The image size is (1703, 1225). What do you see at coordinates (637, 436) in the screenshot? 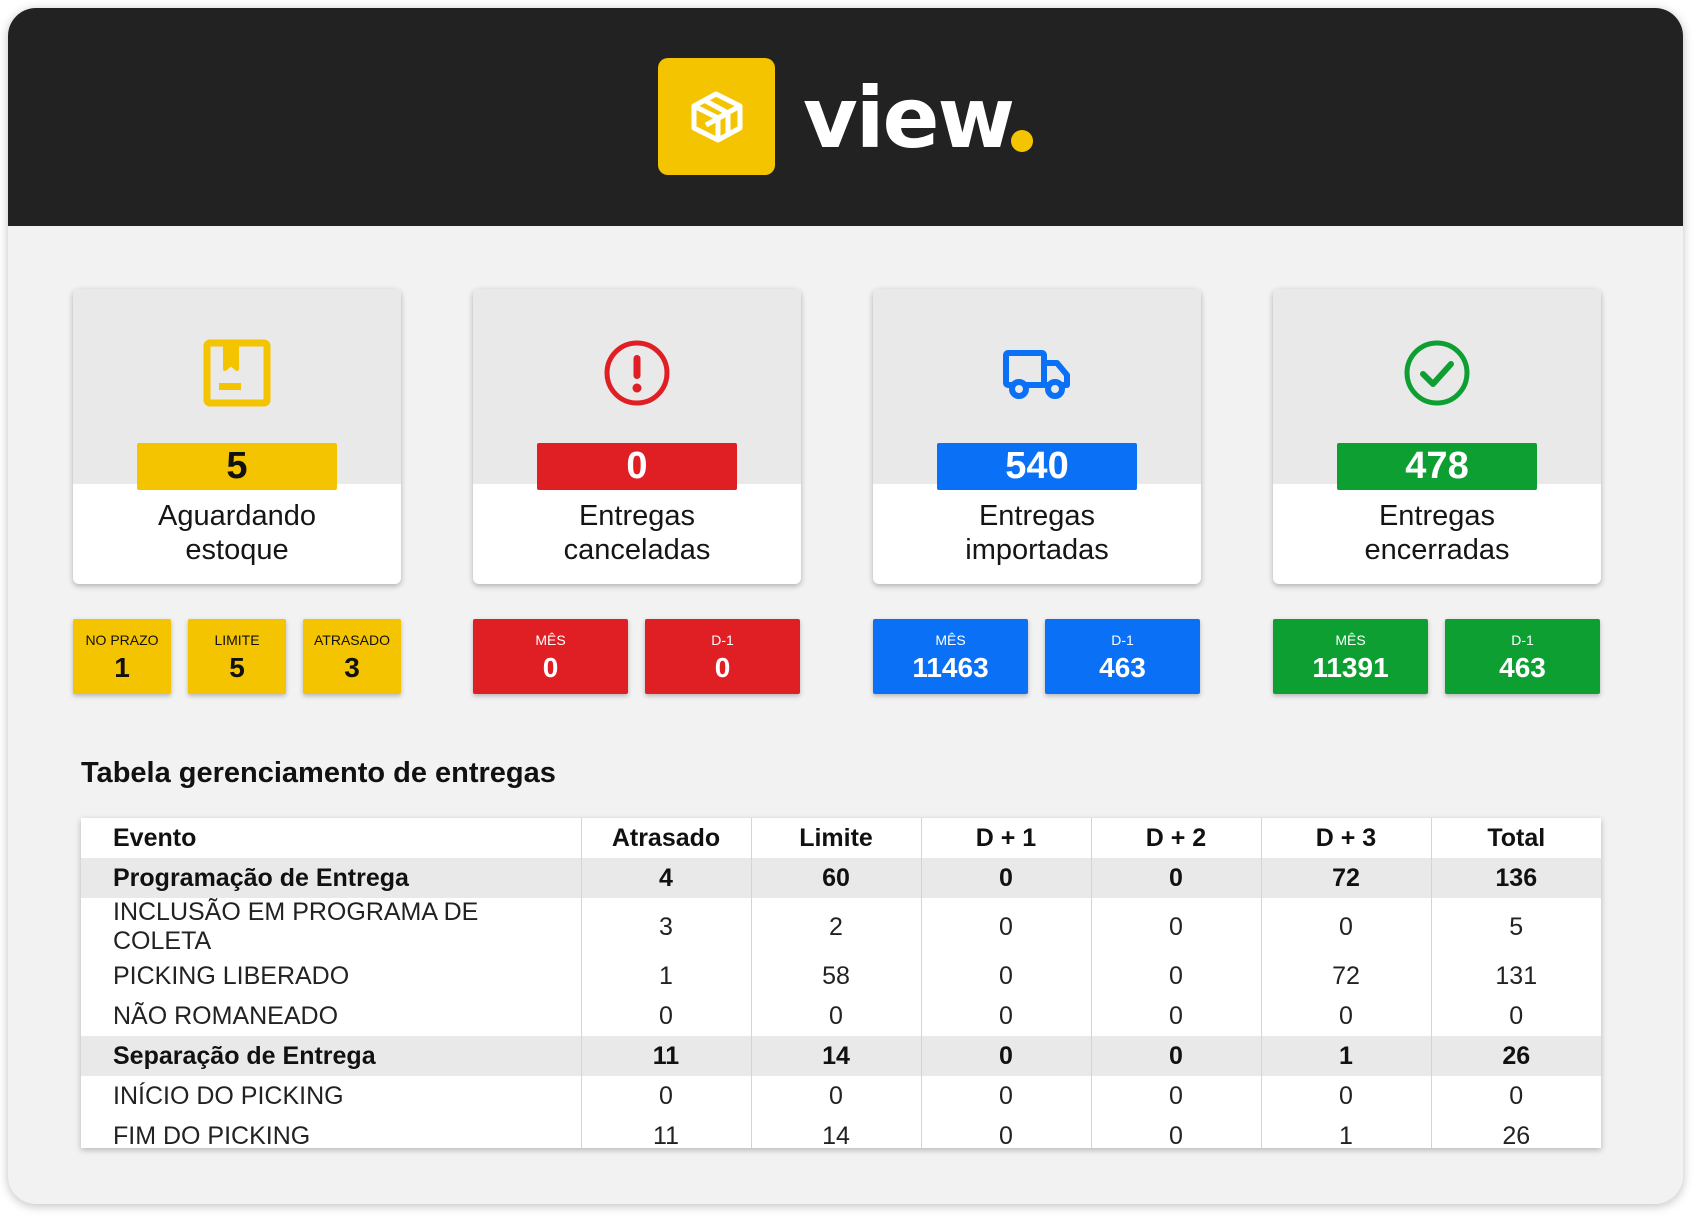
I see `card-entregas-canceladas: 0 Entregas canceladas` at bounding box center [637, 436].